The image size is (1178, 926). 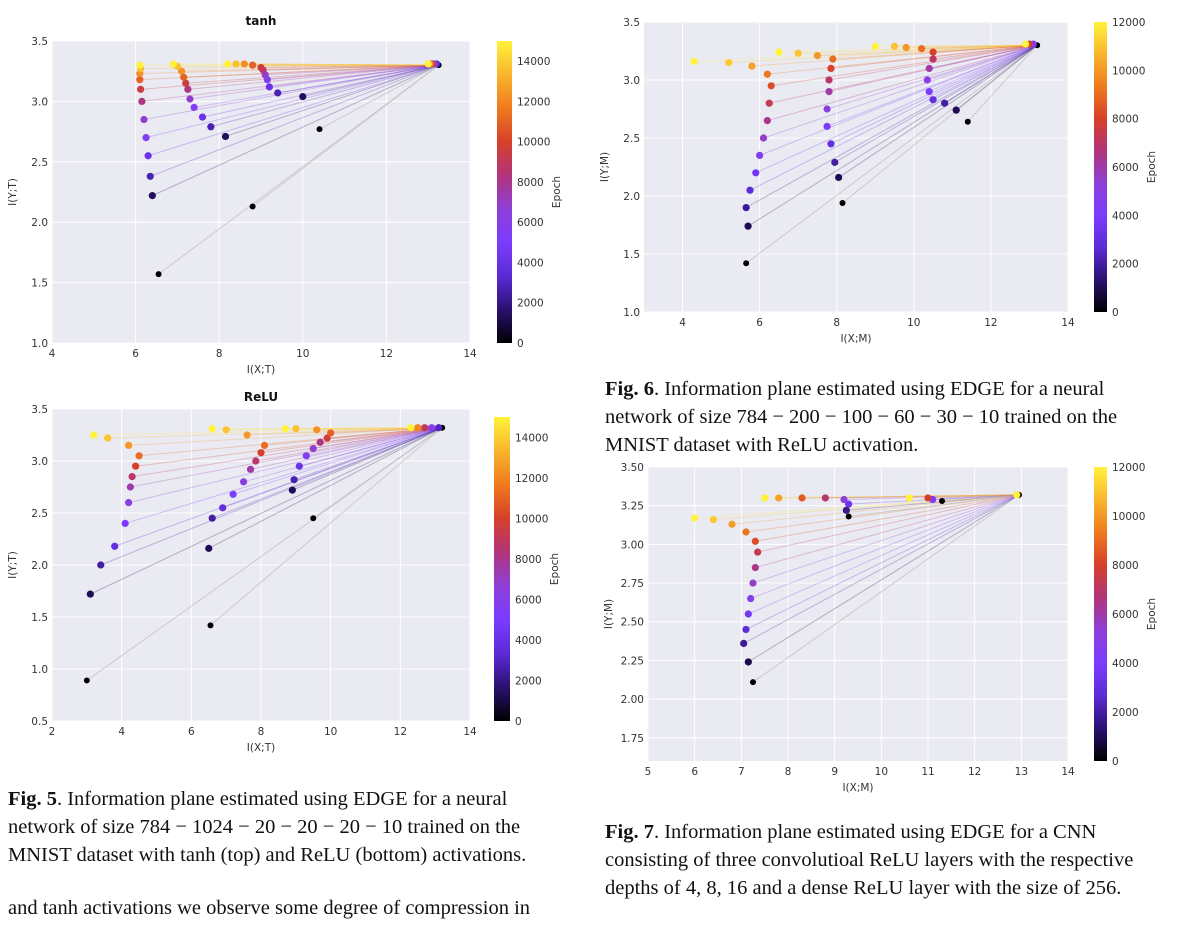 What do you see at coordinates (39, 344) in the screenshot?
I see `y-tick-label: 1.0` at bounding box center [39, 344].